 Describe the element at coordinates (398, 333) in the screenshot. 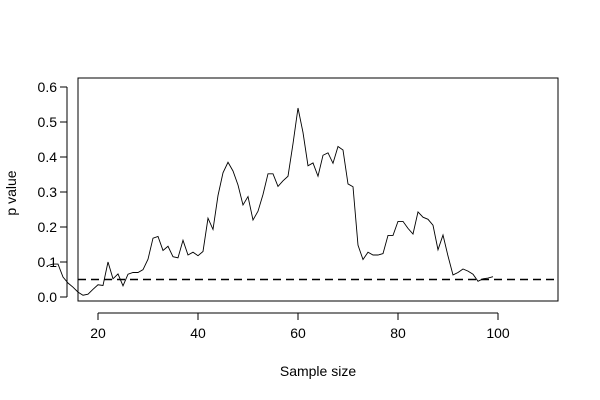

I see `x-tick-label: 80` at that location.